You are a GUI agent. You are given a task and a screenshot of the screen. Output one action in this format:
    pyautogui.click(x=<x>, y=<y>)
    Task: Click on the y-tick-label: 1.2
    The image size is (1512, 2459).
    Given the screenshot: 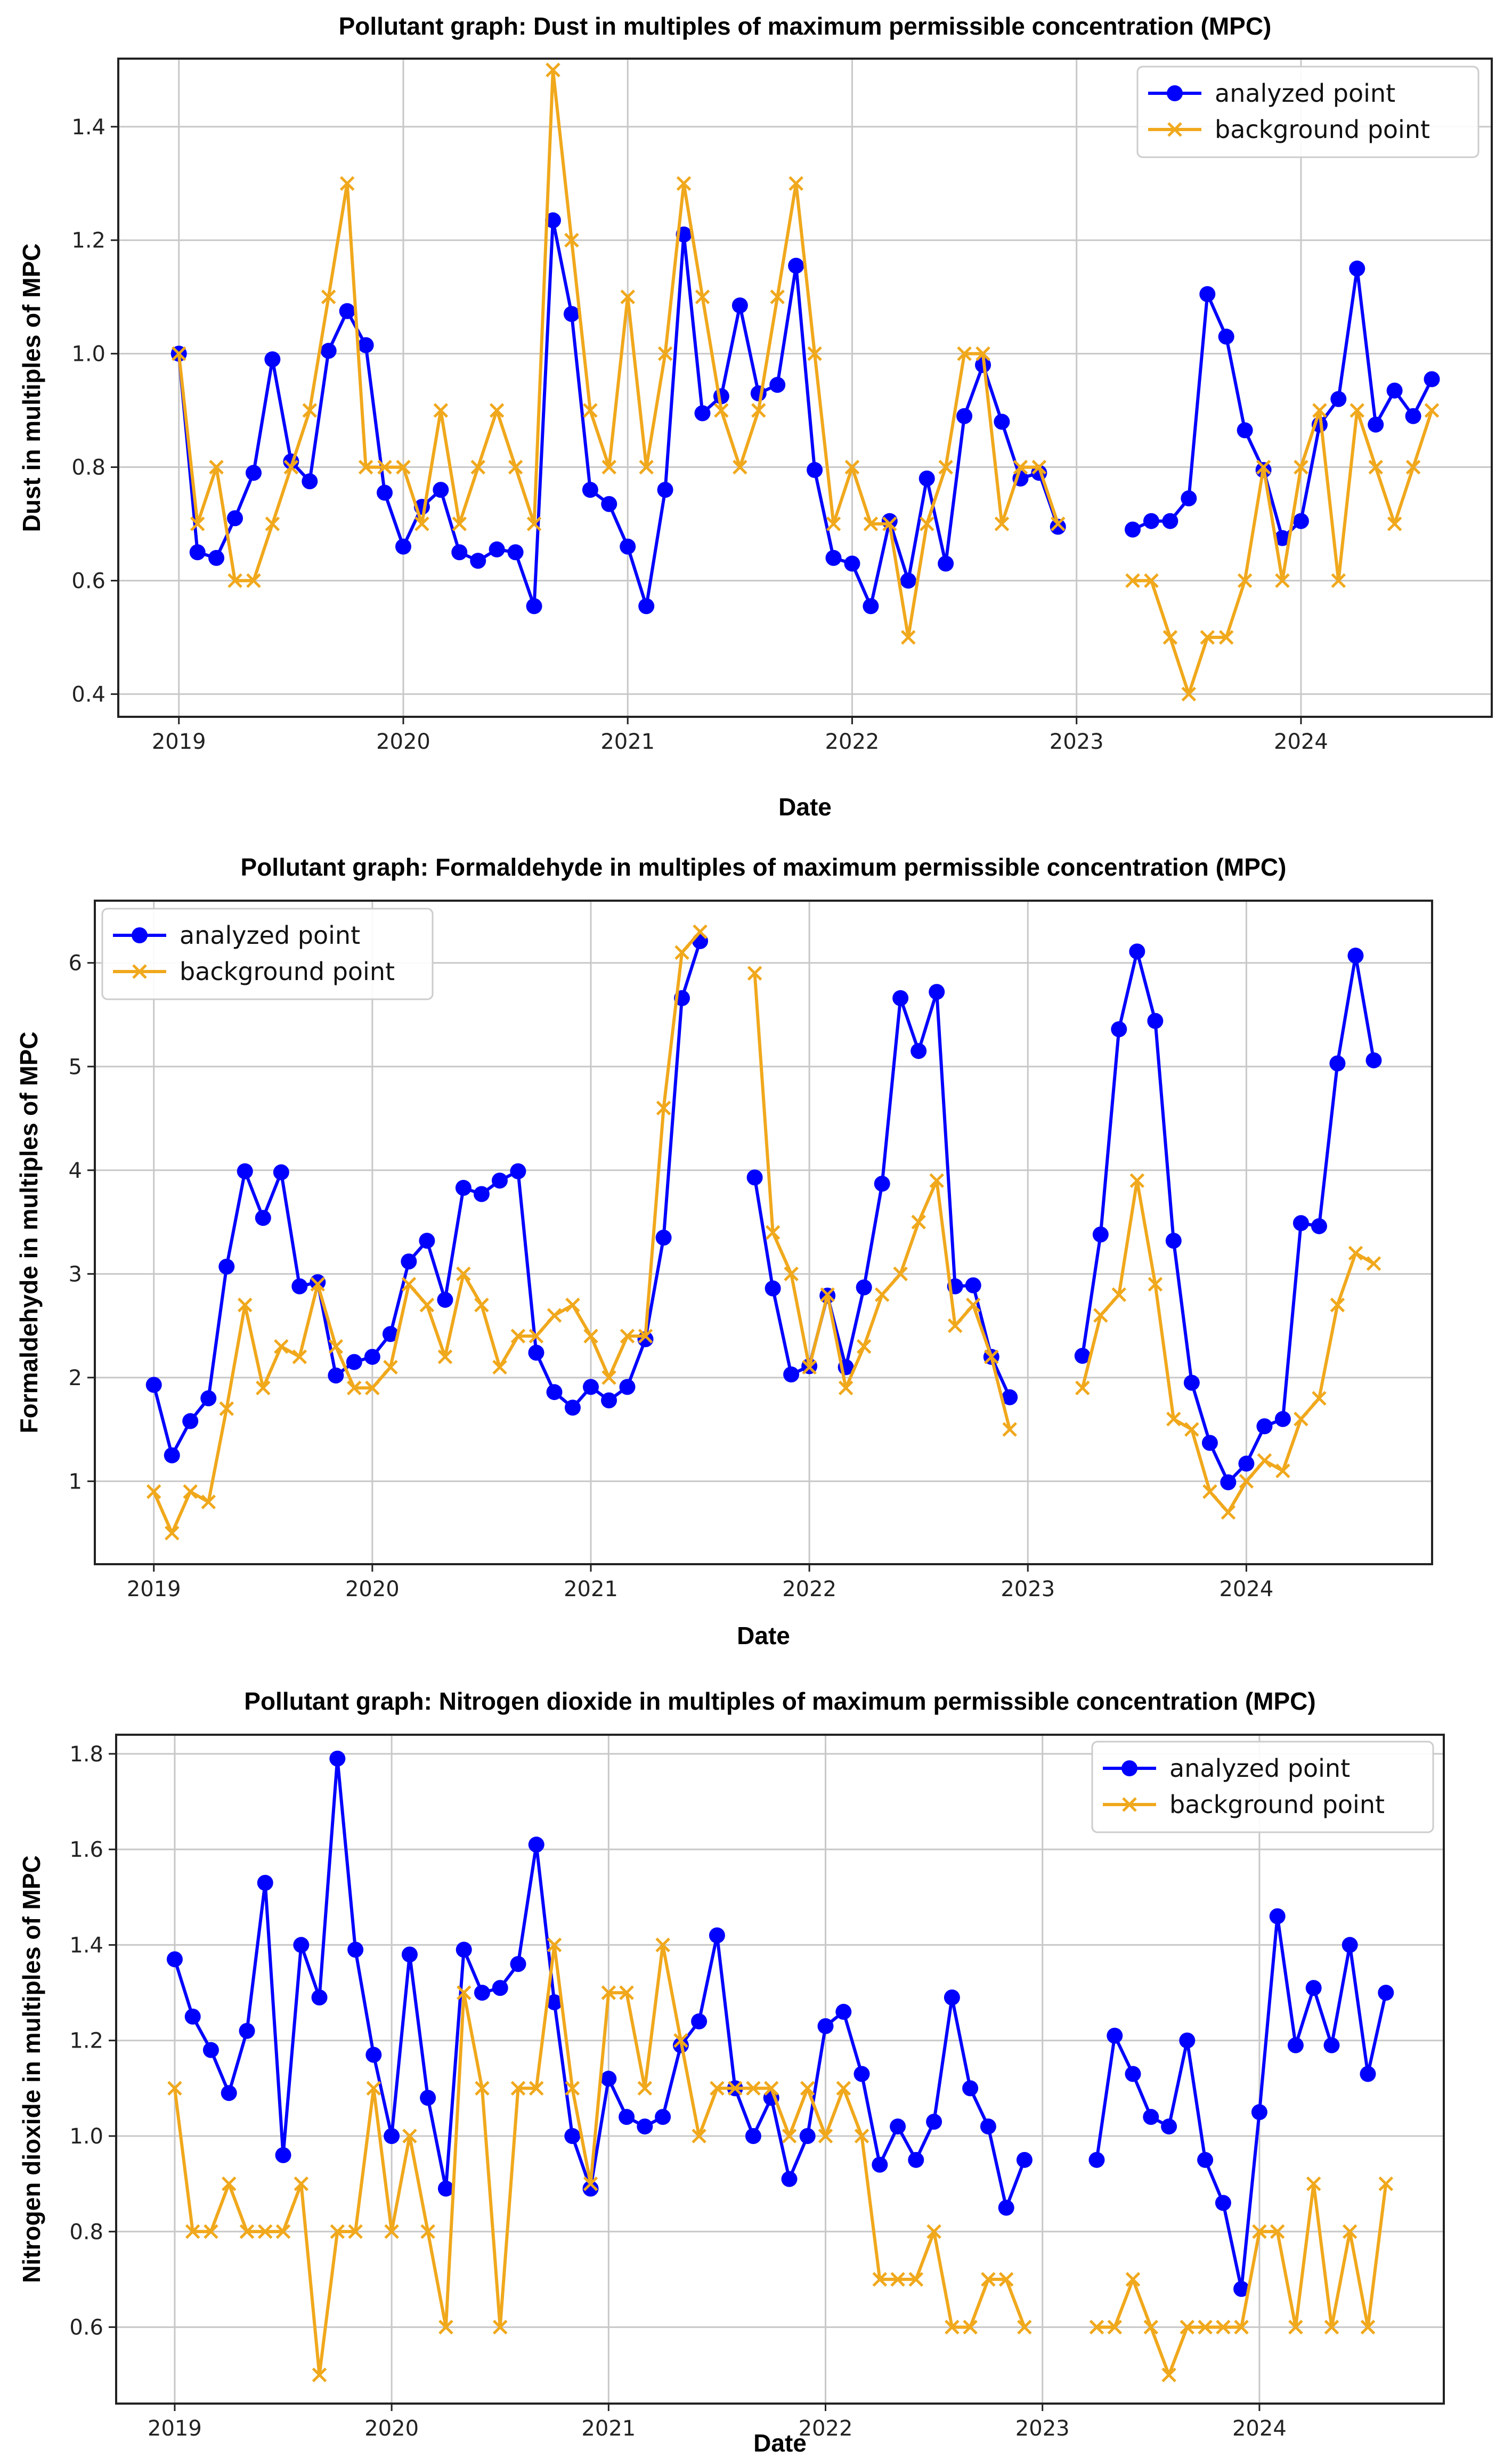 What is the action you would take?
    pyautogui.click(x=86, y=2041)
    